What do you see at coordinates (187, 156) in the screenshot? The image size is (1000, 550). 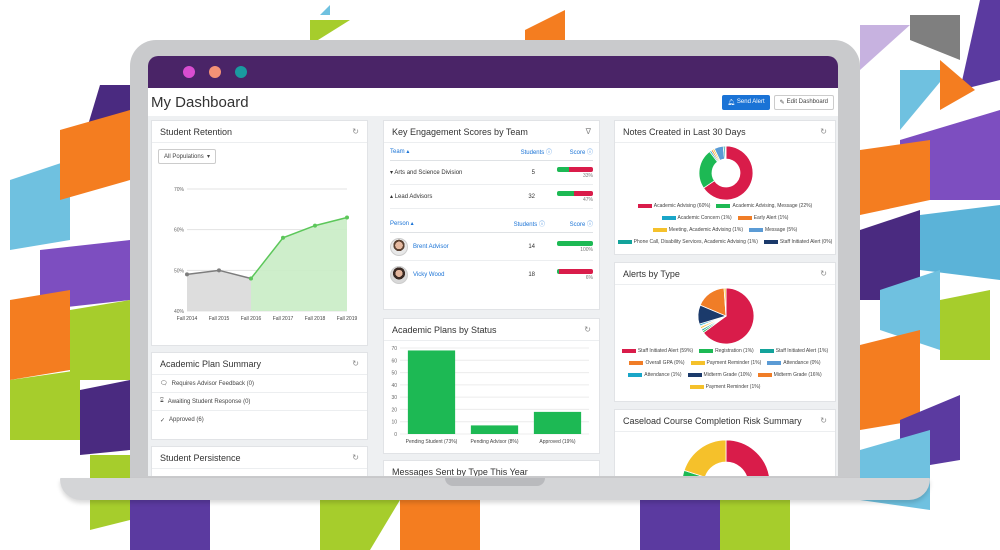 I see `population-select: All Populations ▾` at bounding box center [187, 156].